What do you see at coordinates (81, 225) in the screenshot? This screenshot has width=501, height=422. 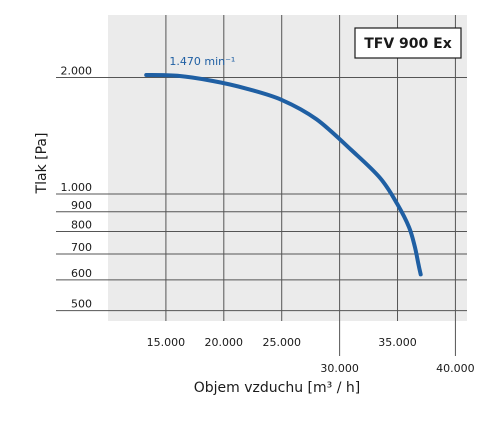 I see `y-tick-label: 800` at bounding box center [81, 225].